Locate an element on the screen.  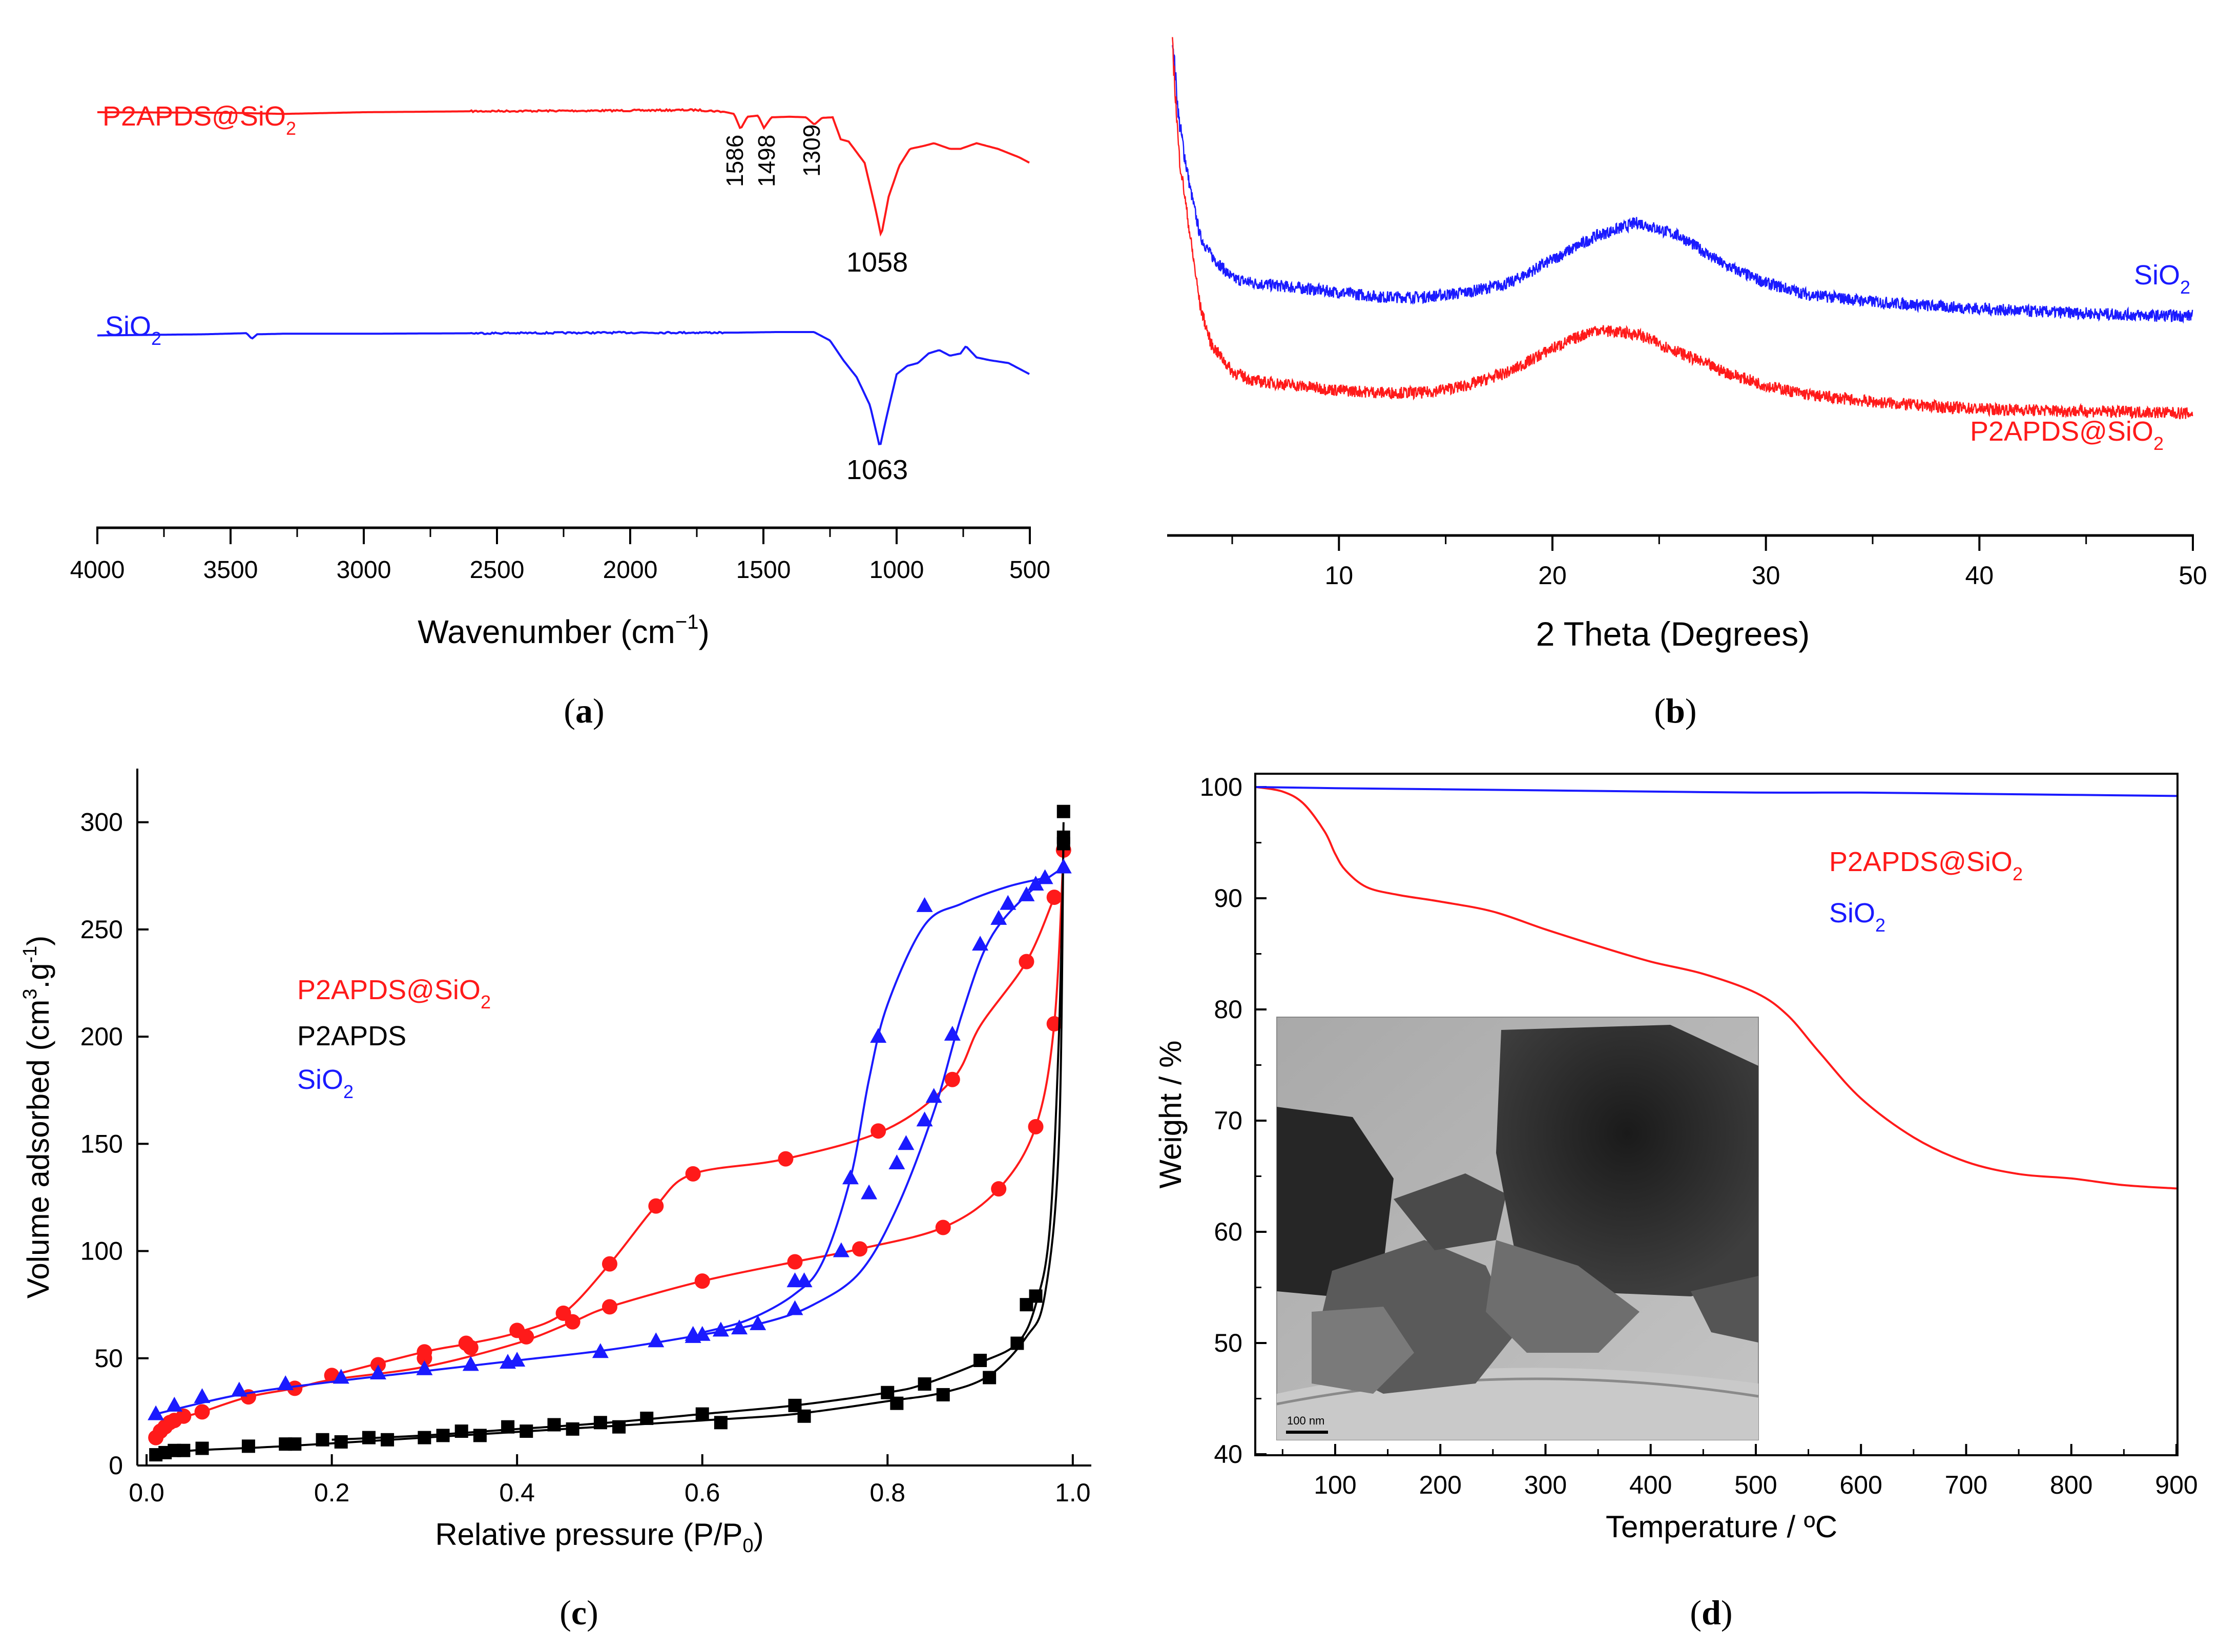
iso-legend-p2apds: P2APDS is located at coordinates (351, 1036).